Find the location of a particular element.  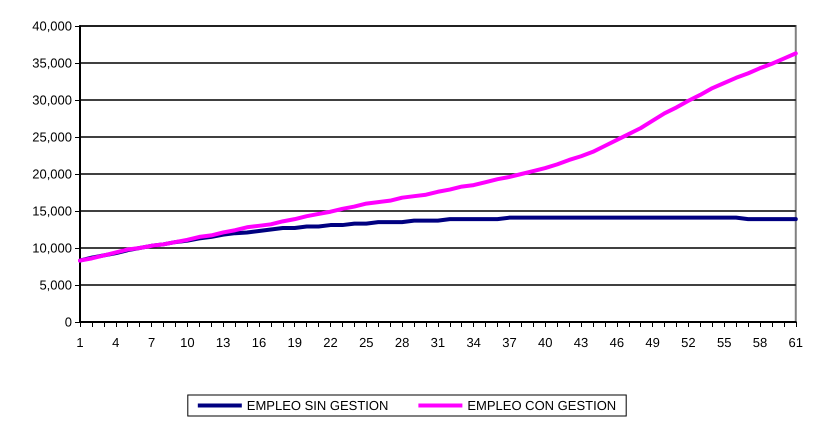

y-tick-label: 5,000 is located at coordinates (55, 285).